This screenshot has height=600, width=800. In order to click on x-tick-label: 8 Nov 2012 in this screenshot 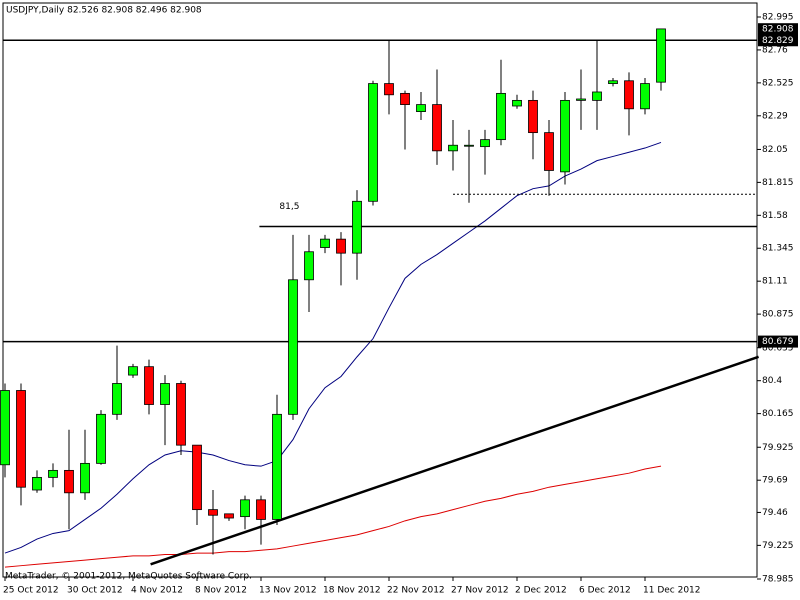, I will do `click(221, 591)`.